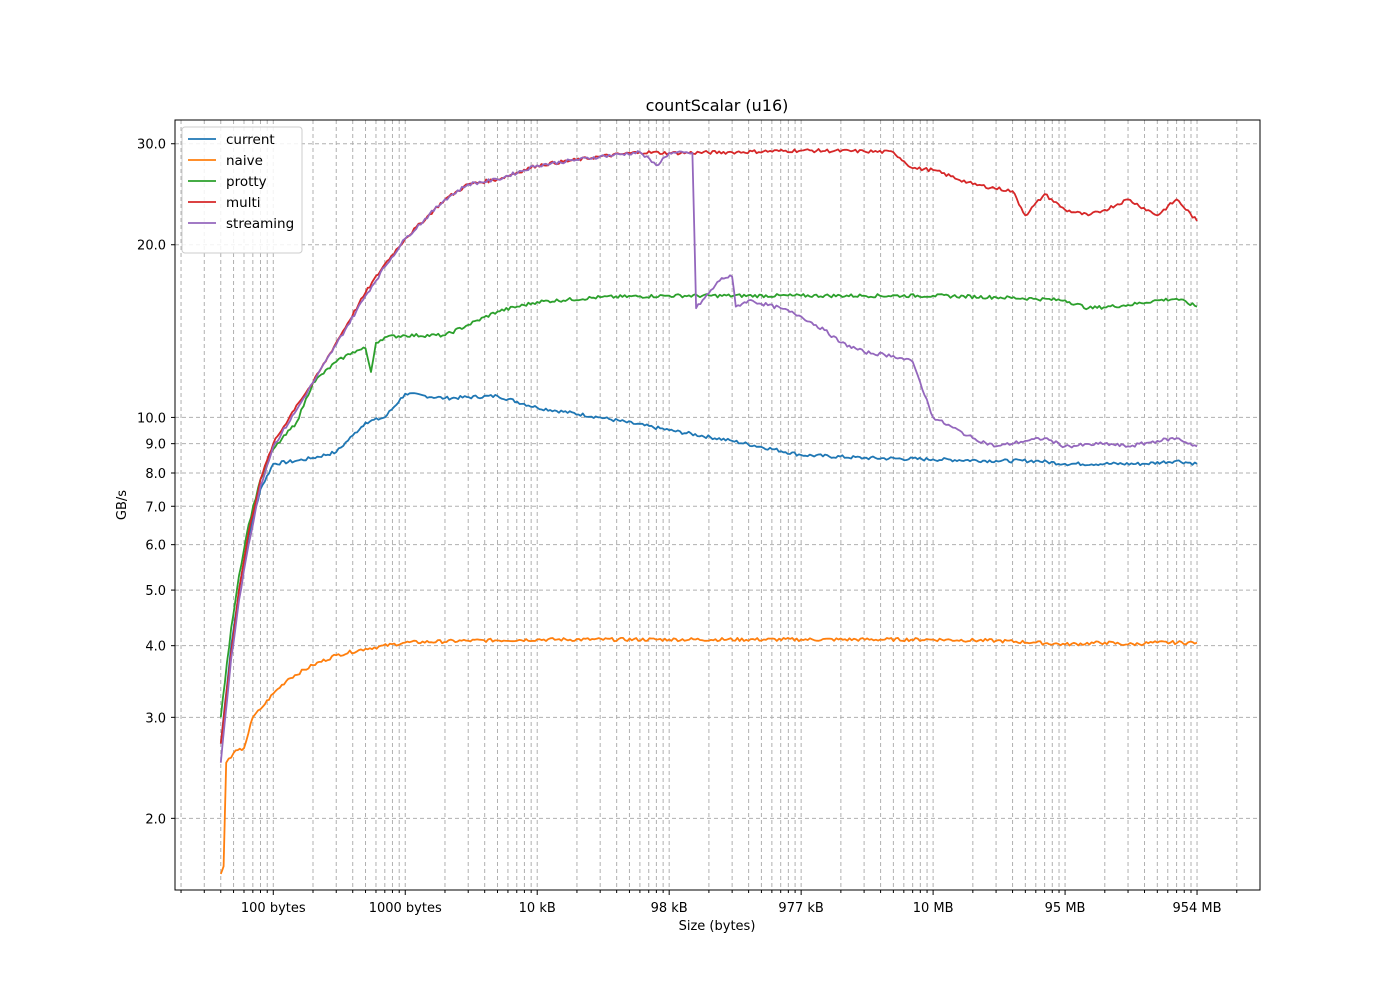 The width and height of the screenshot is (1400, 1000). Describe the element at coordinates (151, 246) in the screenshot. I see `y-tick-label: 20.0` at that location.